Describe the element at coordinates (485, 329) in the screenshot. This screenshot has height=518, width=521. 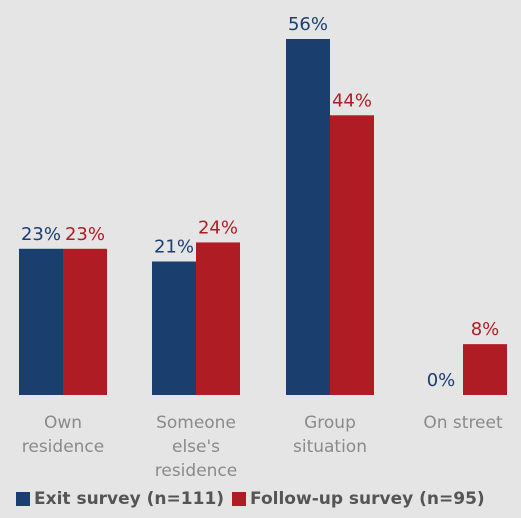
I see `data-label-follow-up-survey-on-street: 8%` at that location.